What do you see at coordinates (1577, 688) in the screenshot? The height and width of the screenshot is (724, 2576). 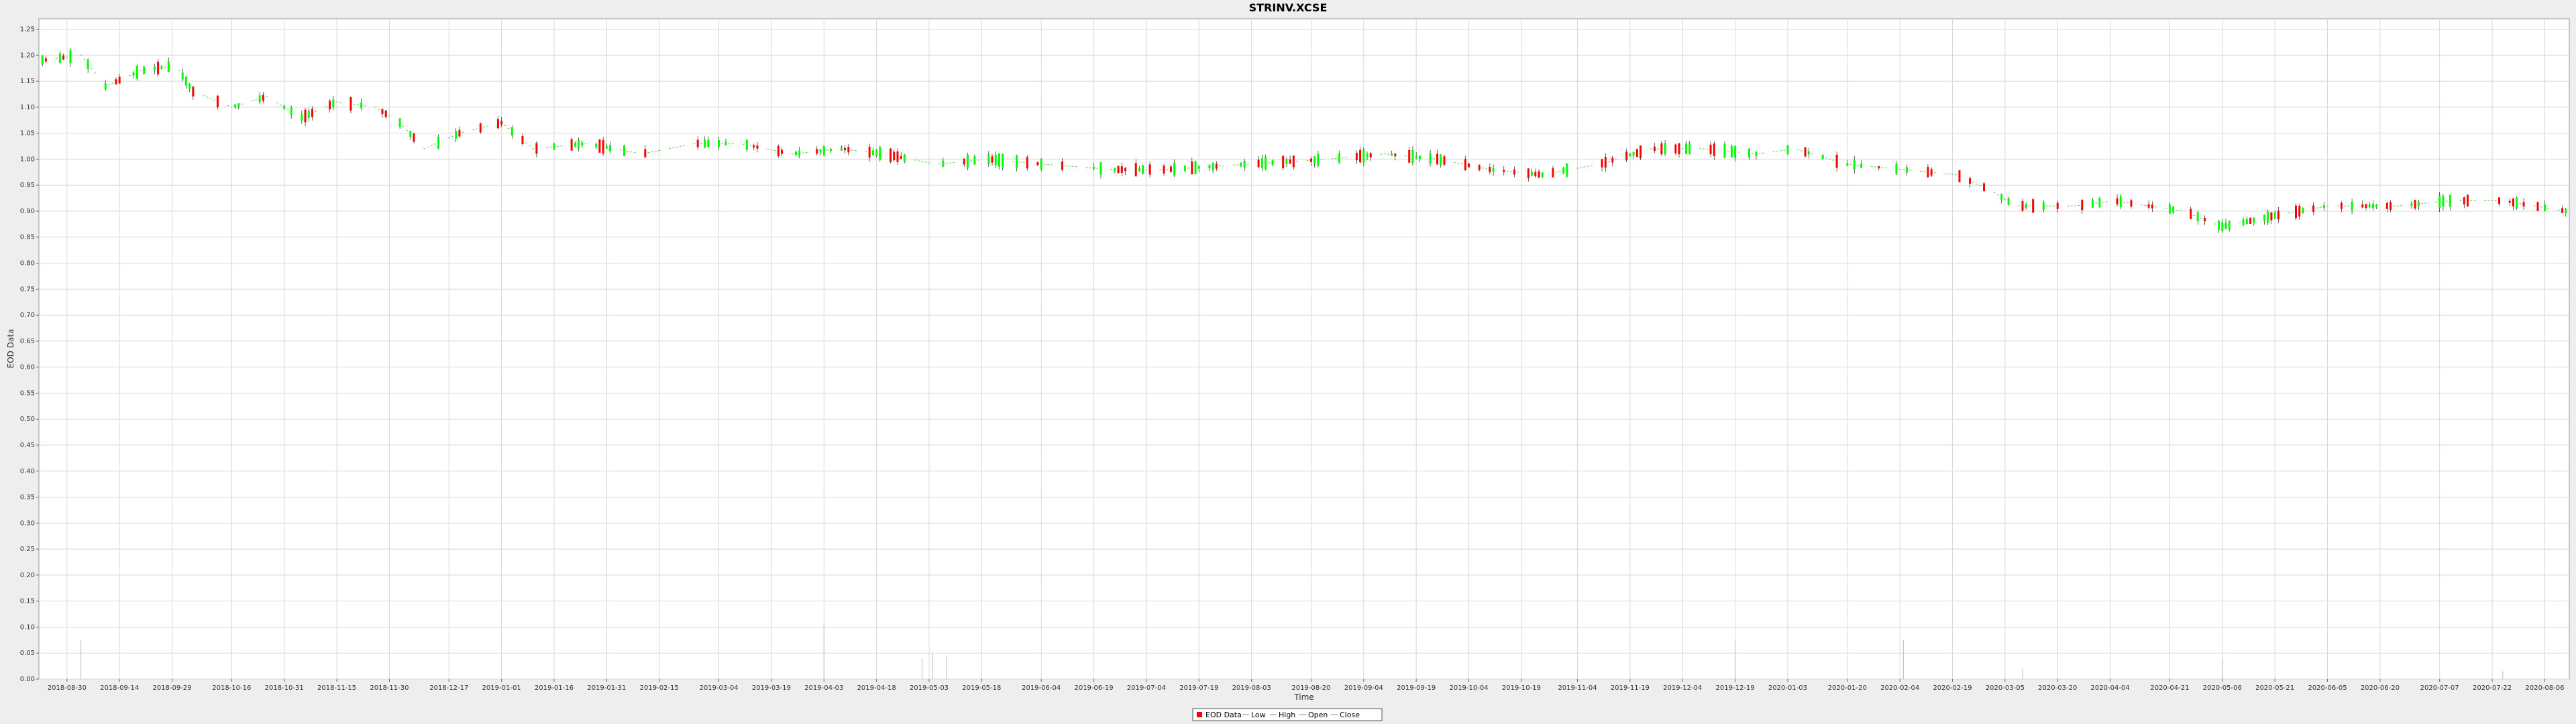 I see `x-tick-label: 2019-11-04` at bounding box center [1577, 688].